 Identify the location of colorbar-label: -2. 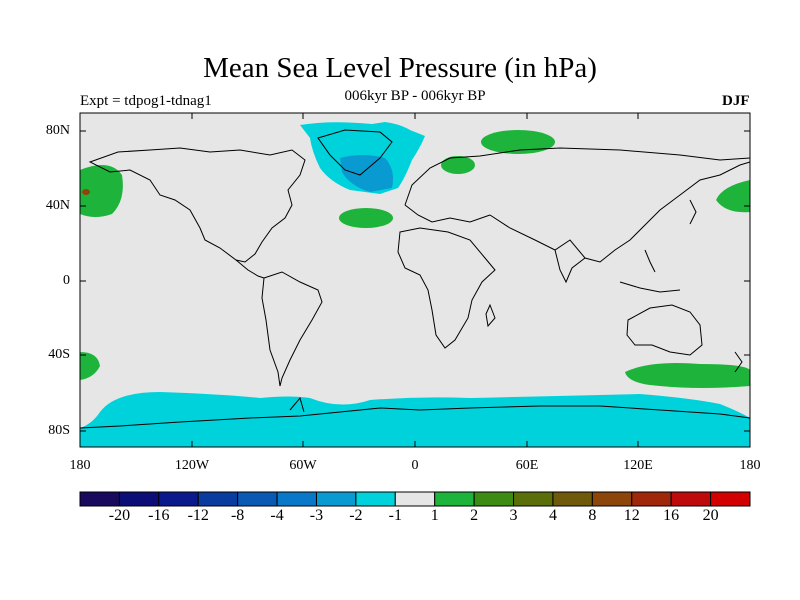
(356, 515).